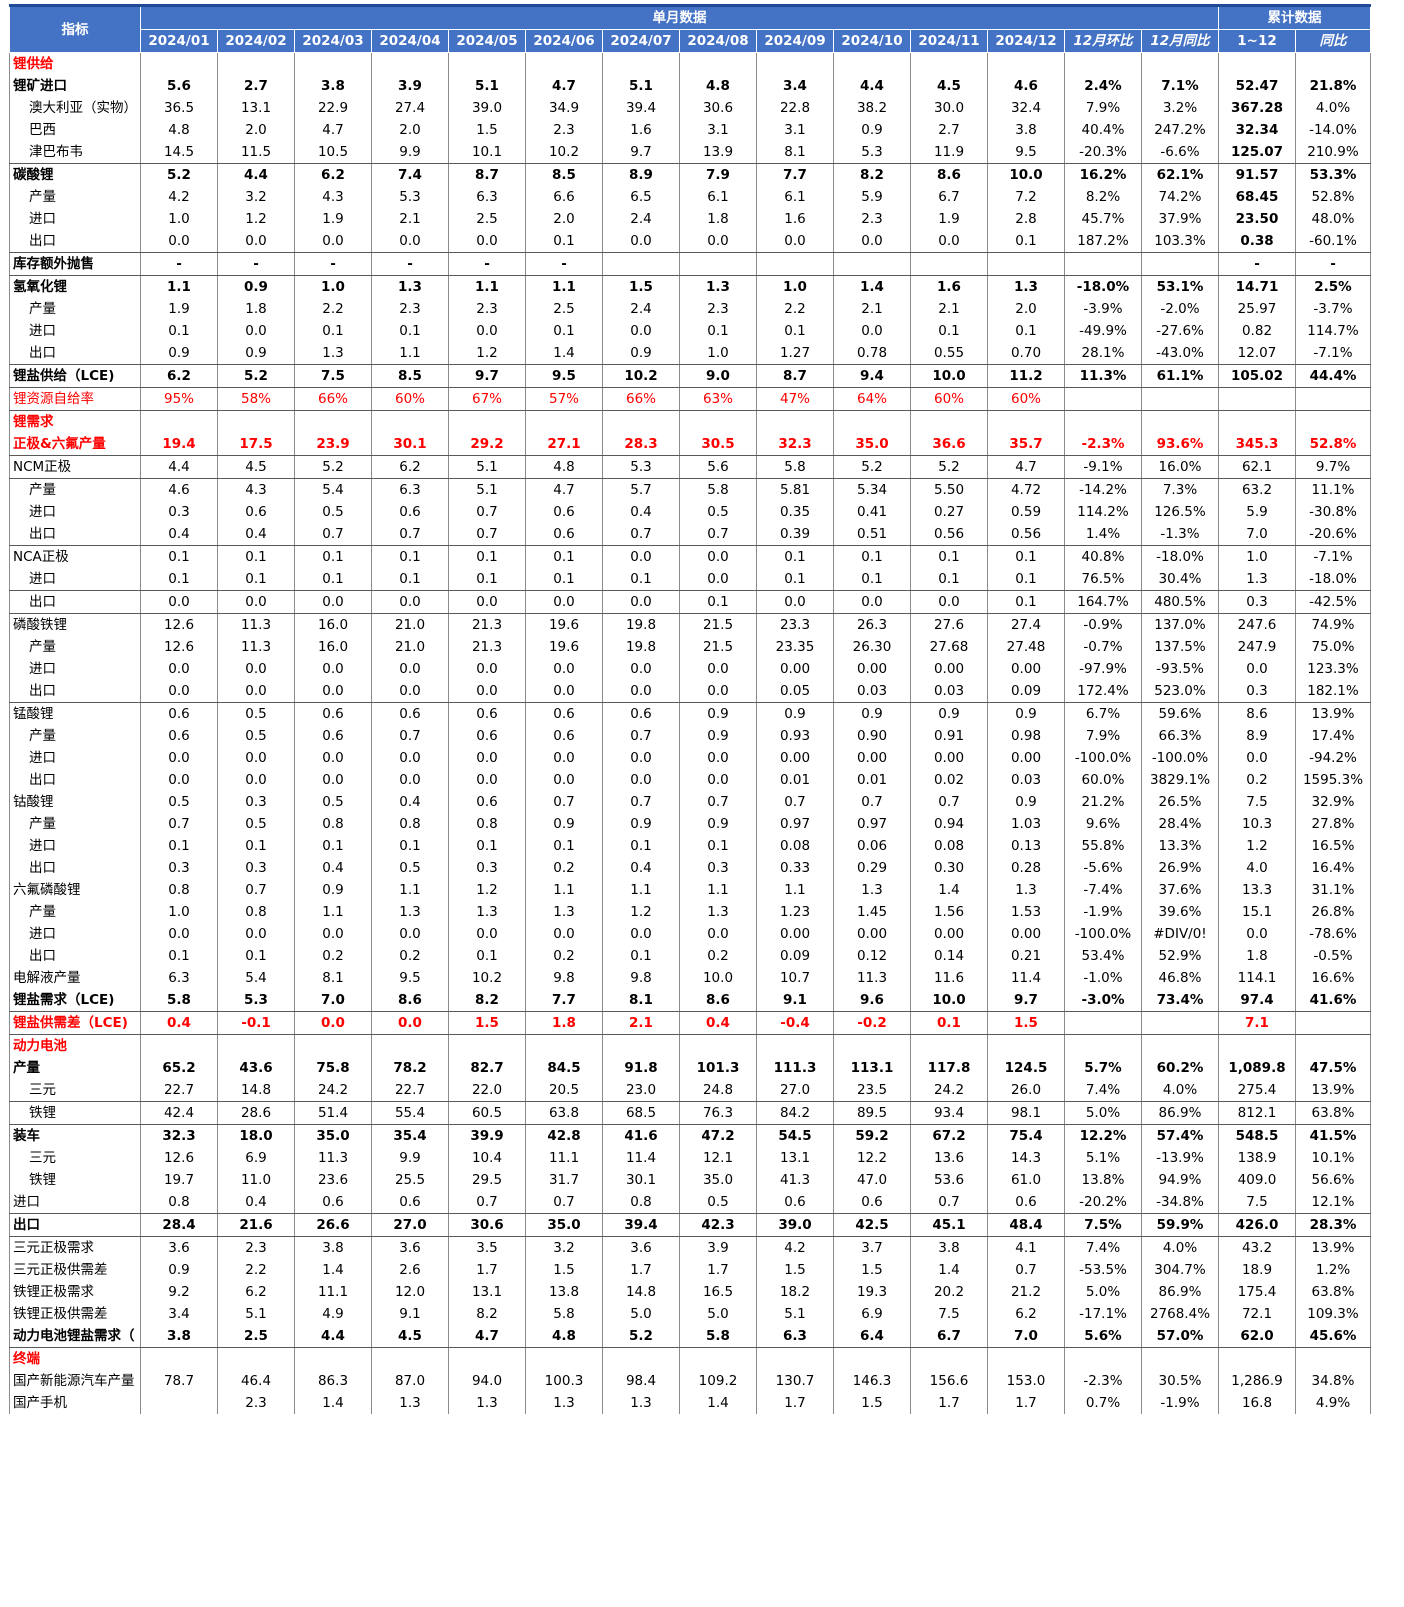 This screenshot has width=1404, height=1607. What do you see at coordinates (564, 108) in the screenshot?
I see `month-value-cell: 34.9` at bounding box center [564, 108].